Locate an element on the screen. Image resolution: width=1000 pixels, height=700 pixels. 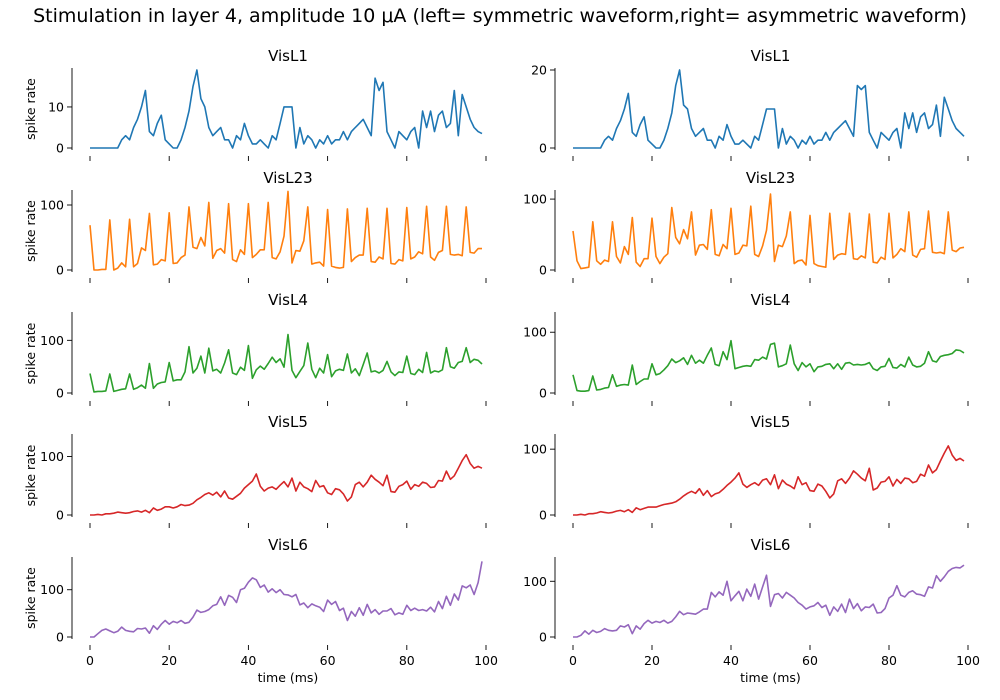
subplot-visl4-right: VisL4 0 100 is located at coordinates (746, 348).